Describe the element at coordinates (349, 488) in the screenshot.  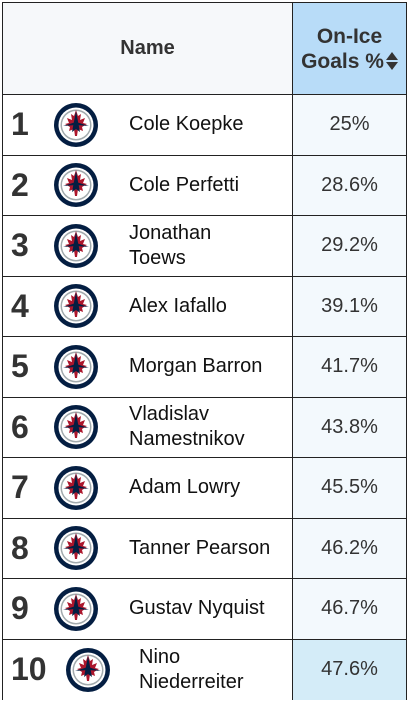
I see `on-ice-goals-pct-cell: 45.5%` at that location.